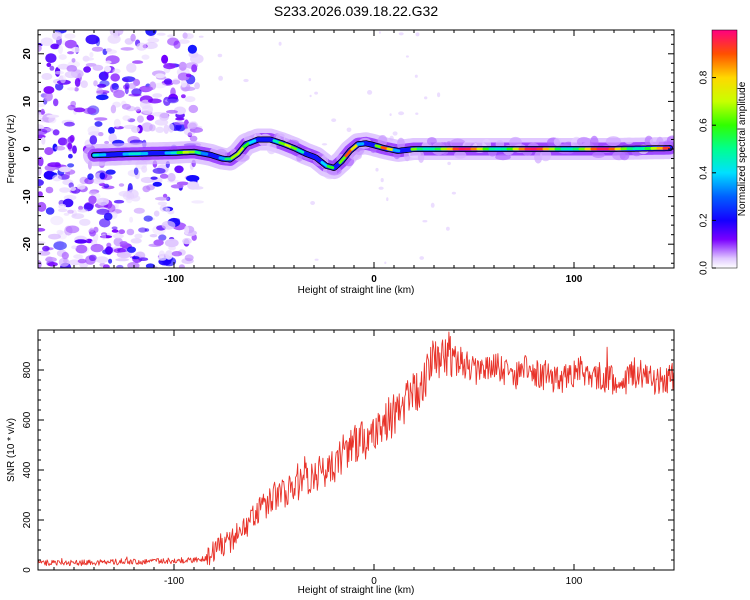  I want to click on colorbar-ticks: 0.0 0.2 0.4 0.6 0.8, so click(707, 172).